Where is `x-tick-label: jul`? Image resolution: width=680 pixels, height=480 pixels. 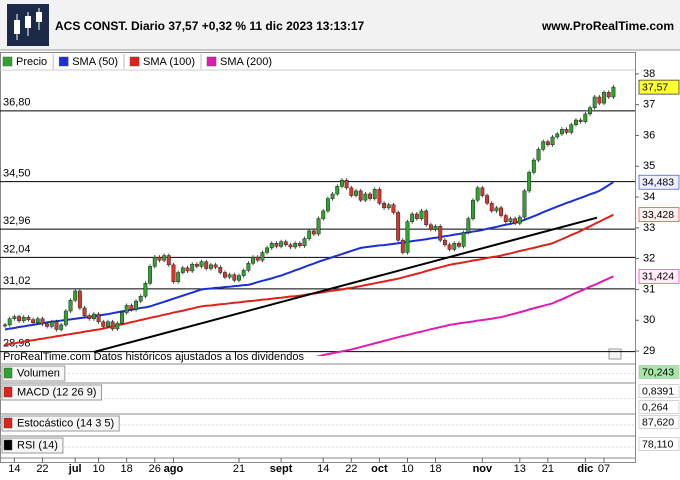 x-tick-label: jul is located at coordinates (75, 469).